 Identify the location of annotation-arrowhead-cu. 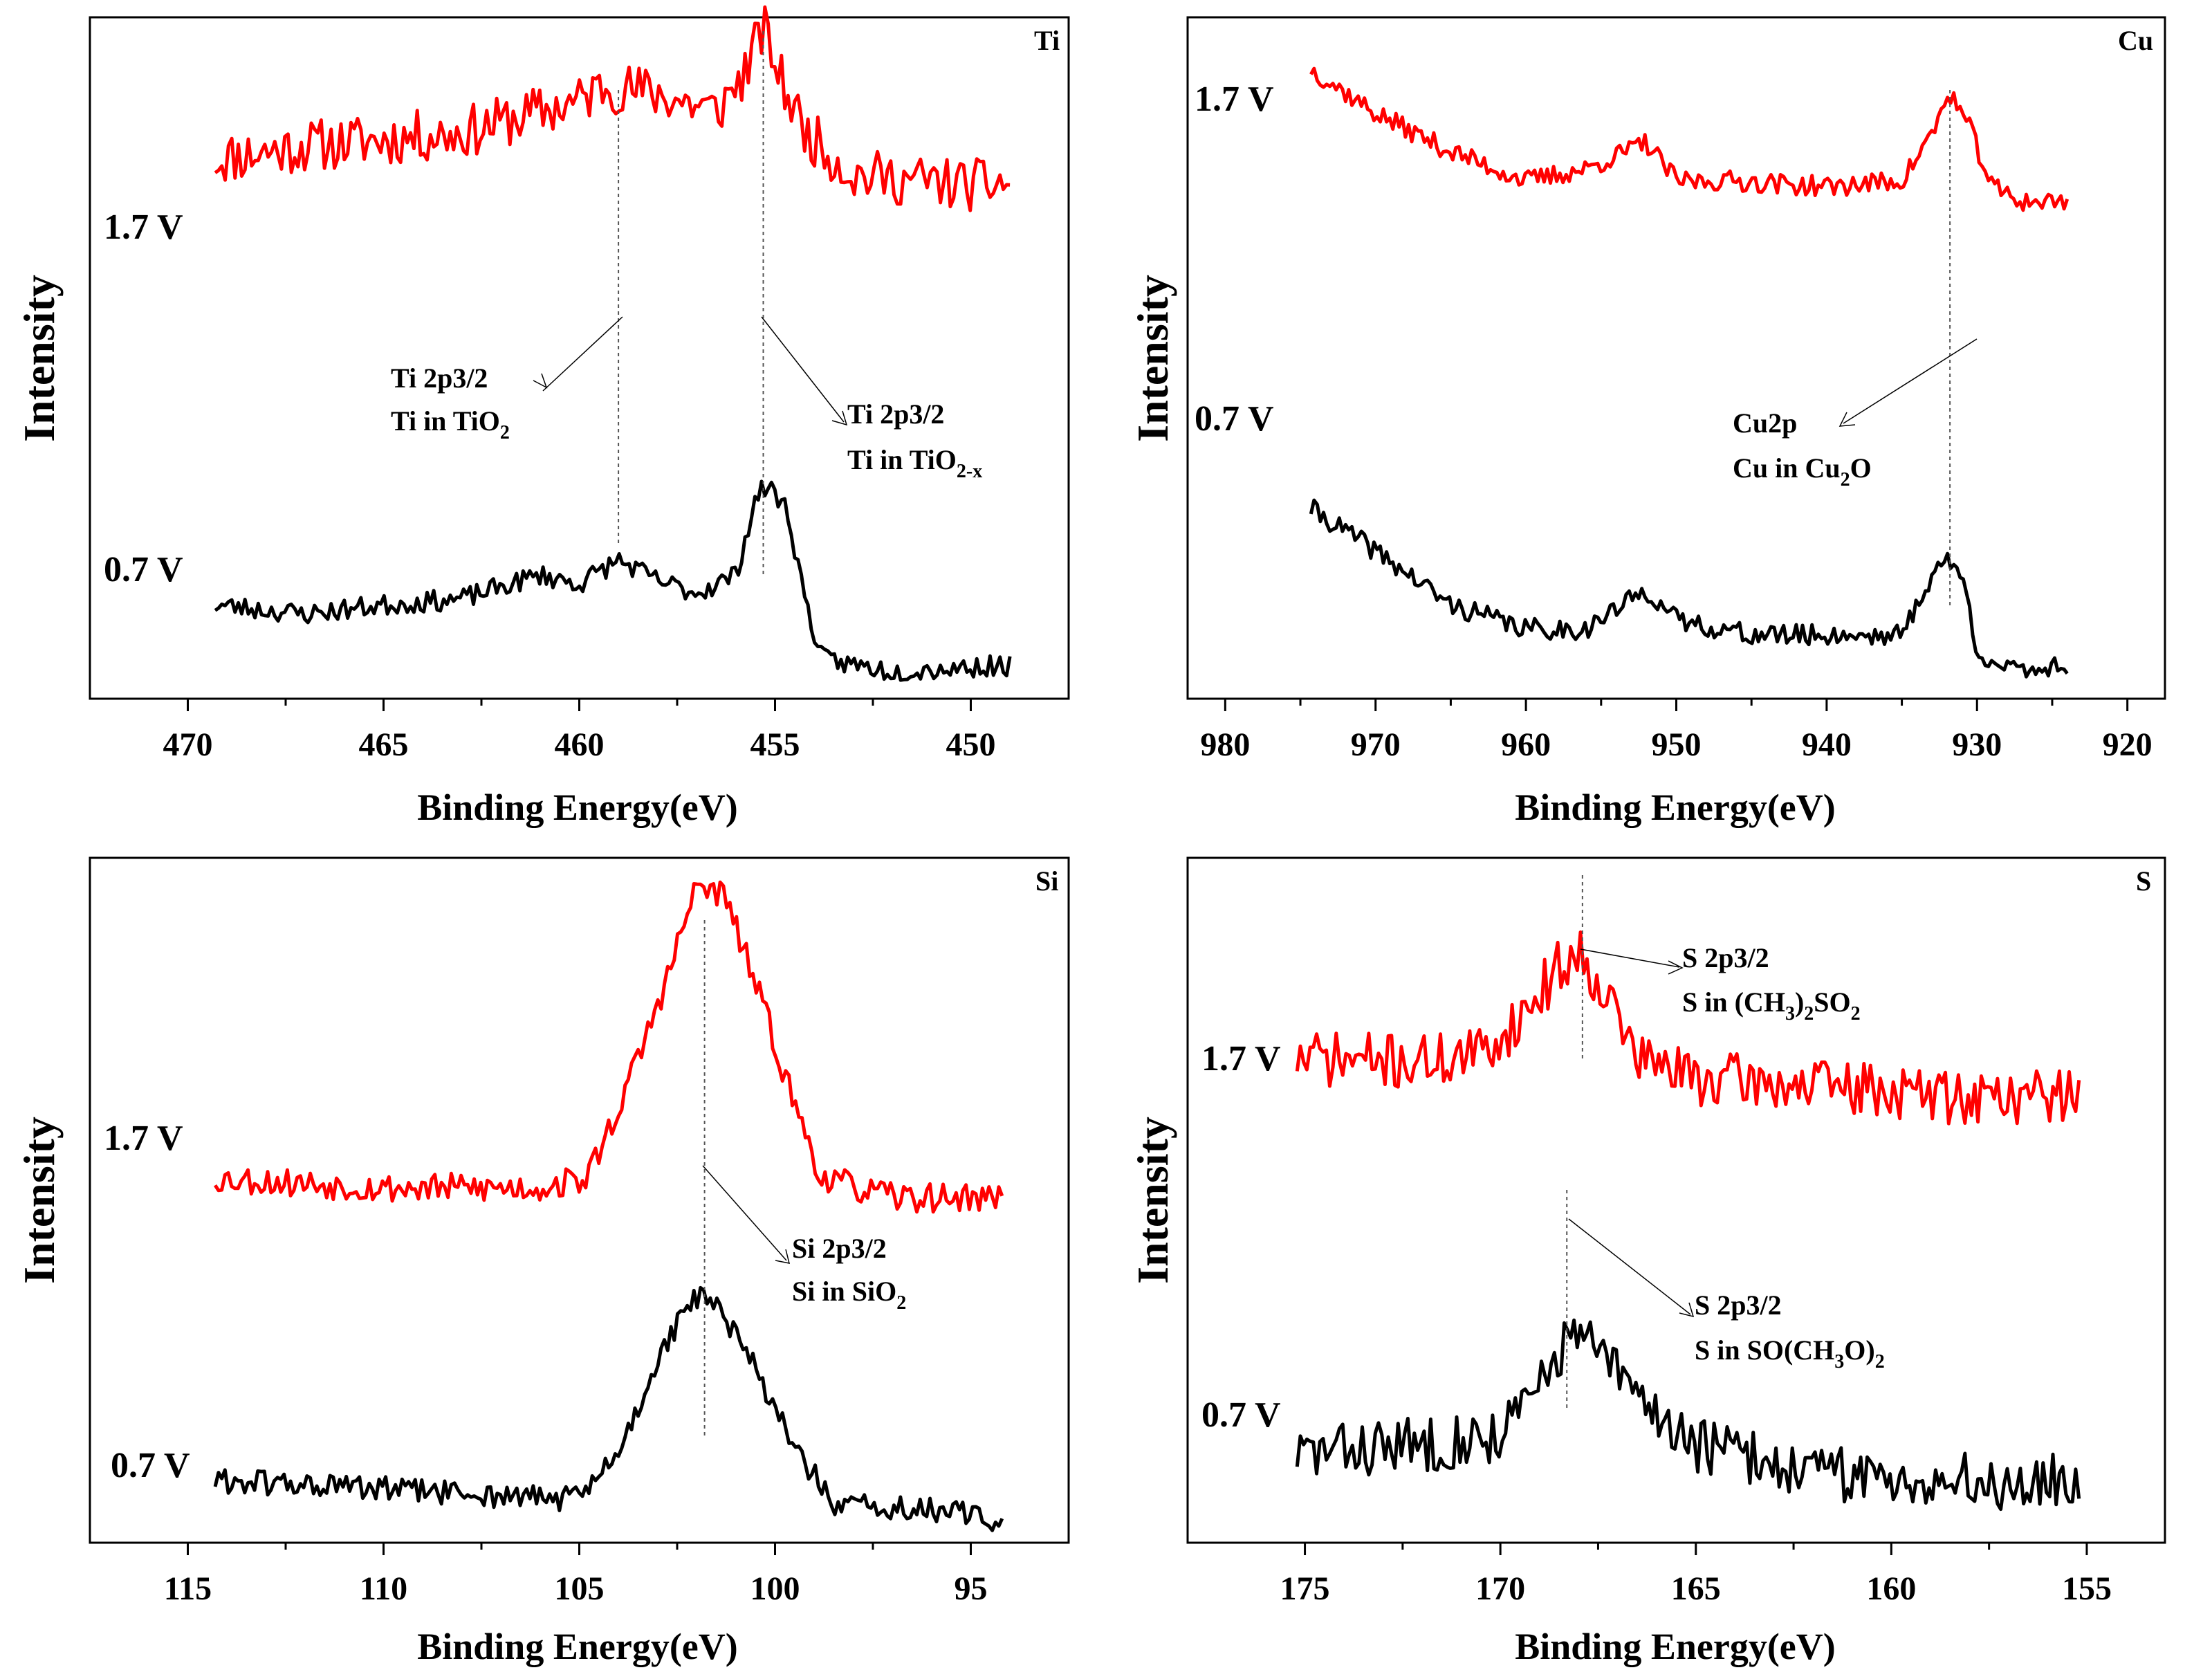
(1847, 419).